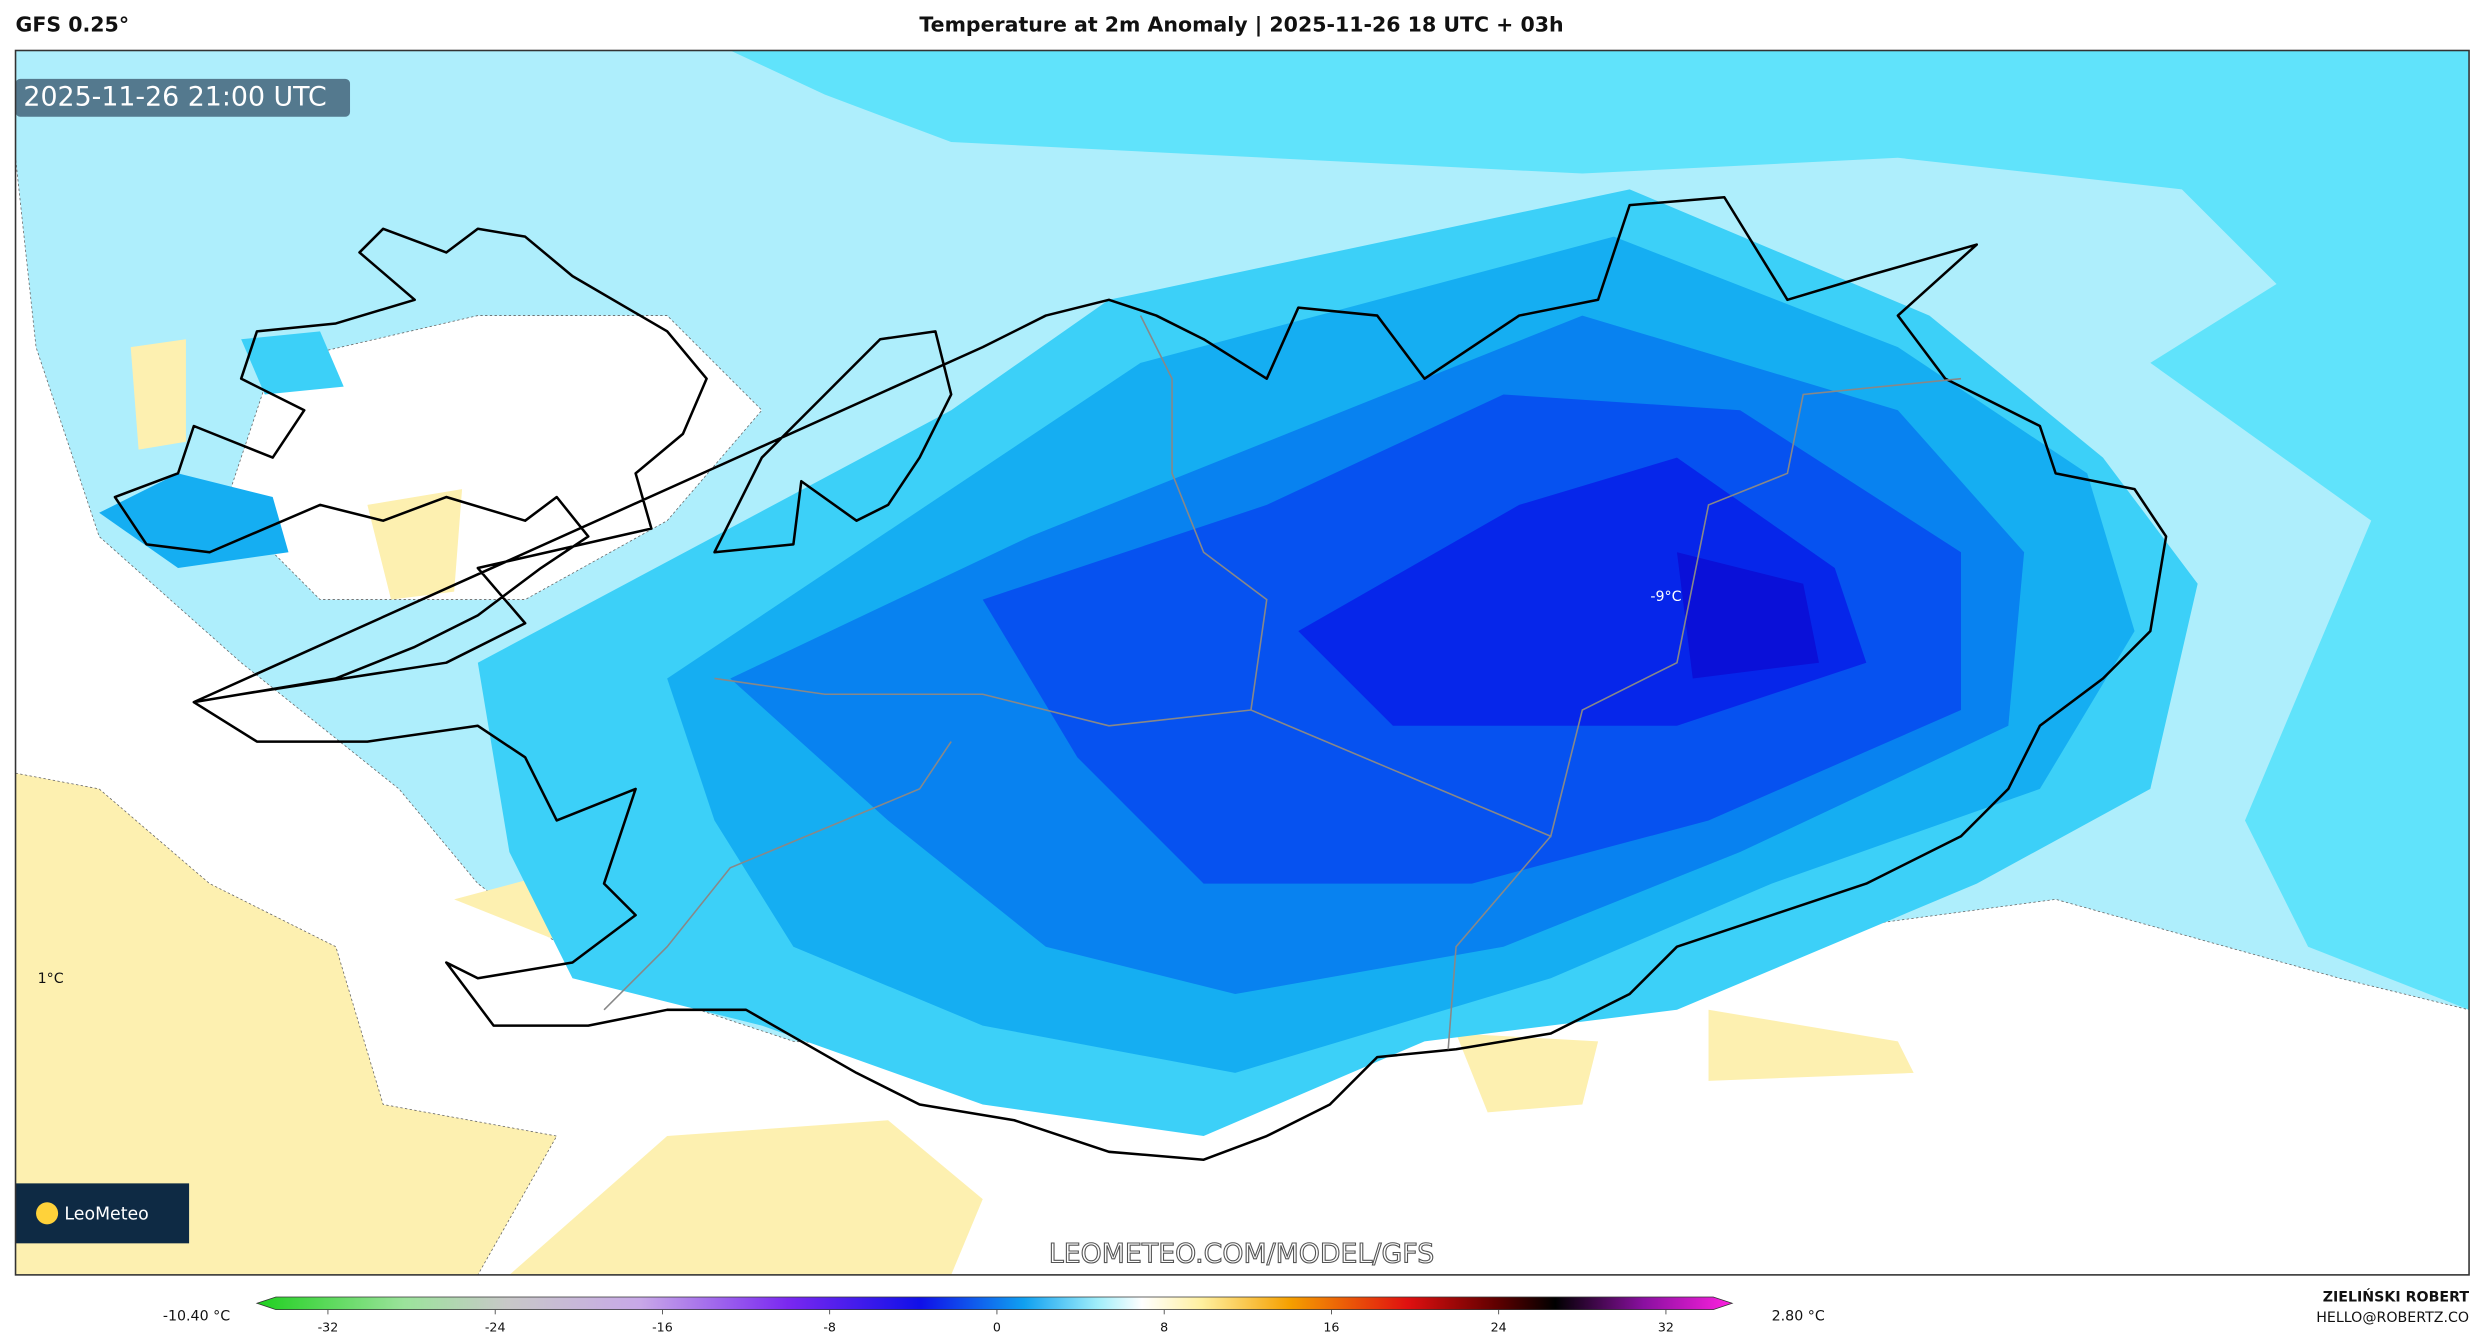 This screenshot has width=2483, height=1338. Describe the element at coordinates (1665, 597) in the screenshot. I see `map-label: -9°C` at that location.